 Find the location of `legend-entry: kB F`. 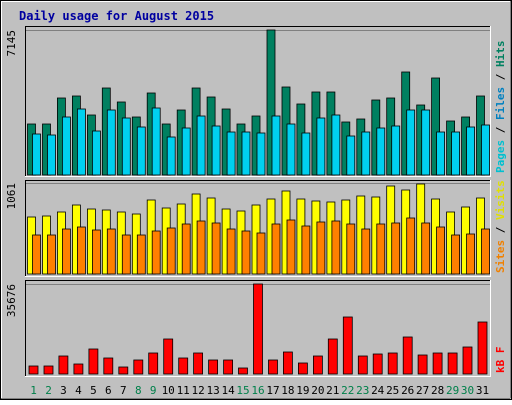

legend-entry: kB F is located at coordinates (500, 360).